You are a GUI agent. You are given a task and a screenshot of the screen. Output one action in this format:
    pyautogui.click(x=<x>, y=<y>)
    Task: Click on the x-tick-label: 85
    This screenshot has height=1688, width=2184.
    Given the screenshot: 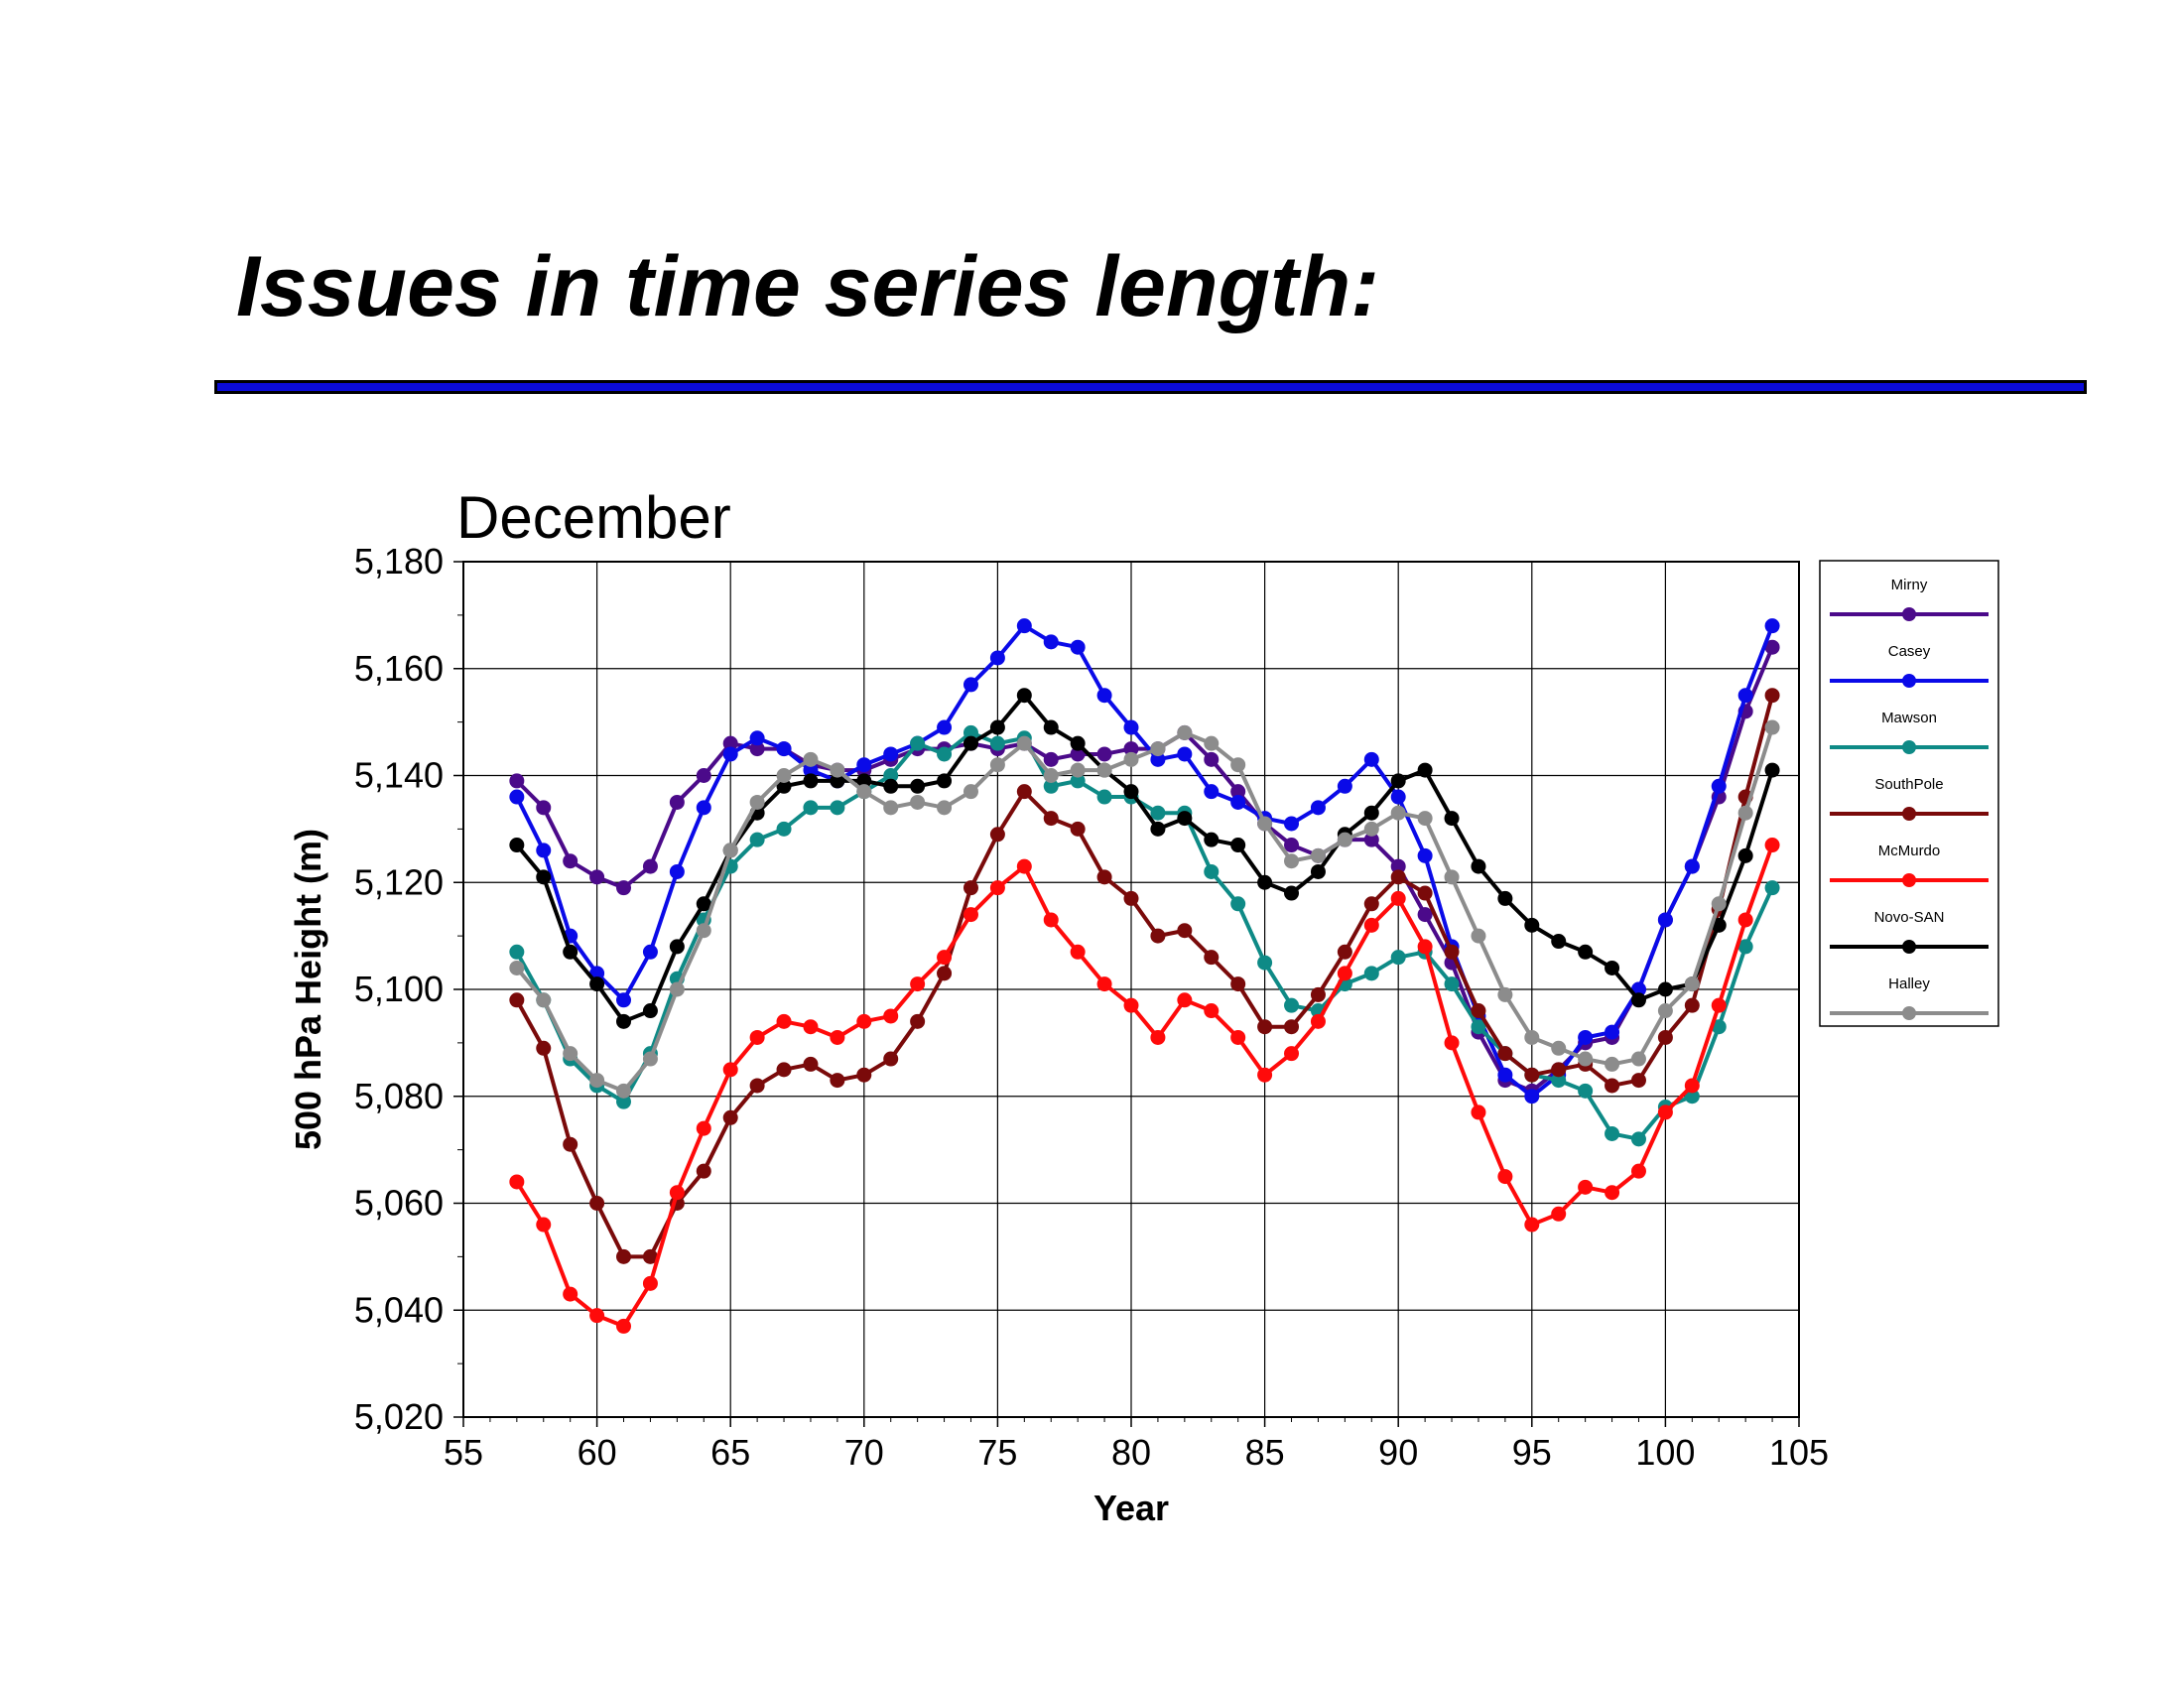 What is the action you would take?
    pyautogui.click(x=1265, y=1452)
    